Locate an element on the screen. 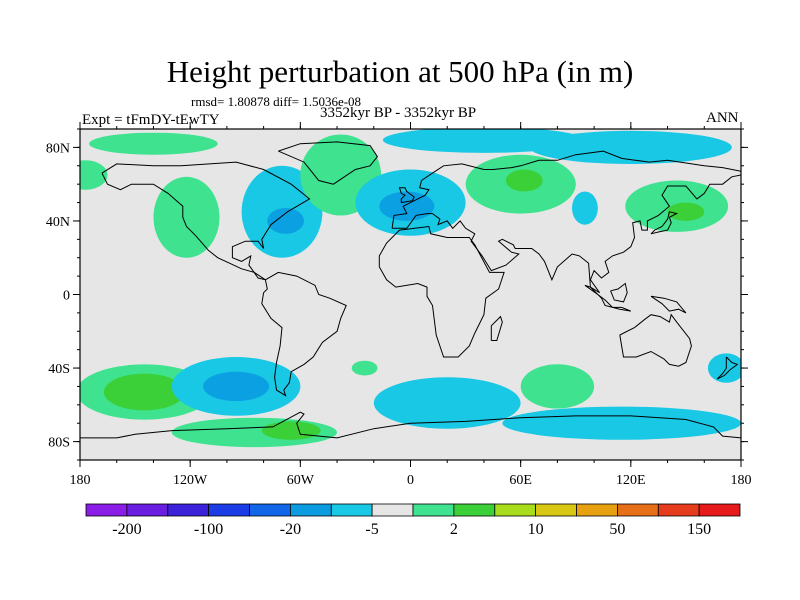 The width and height of the screenshot is (800, 600). period-label: 3352kyr BP - 3352kyr BP is located at coordinates (398, 113).